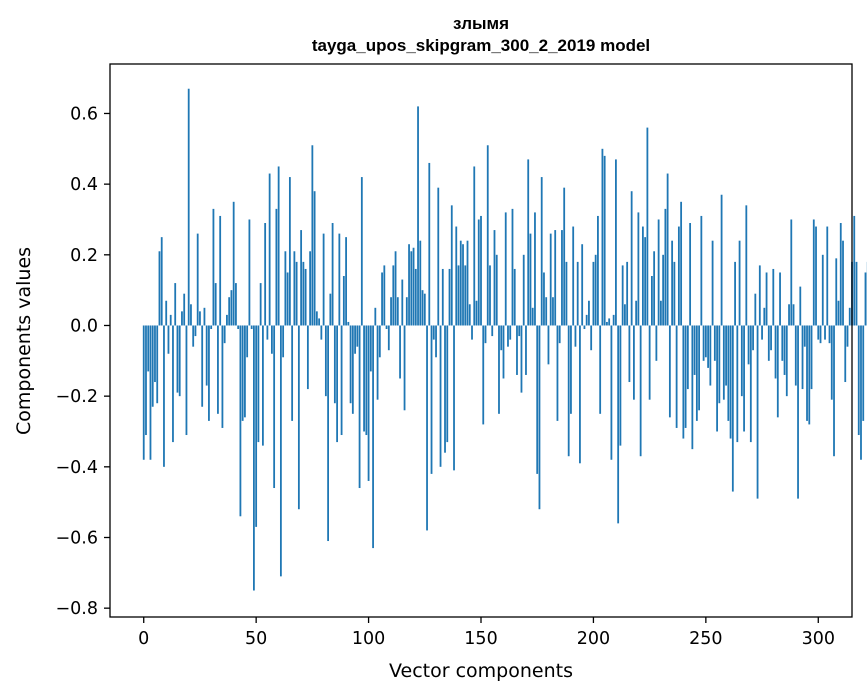 The image size is (867, 696). What do you see at coordinates (705, 639) in the screenshot?
I see `x-tick-label: 250` at bounding box center [705, 639].